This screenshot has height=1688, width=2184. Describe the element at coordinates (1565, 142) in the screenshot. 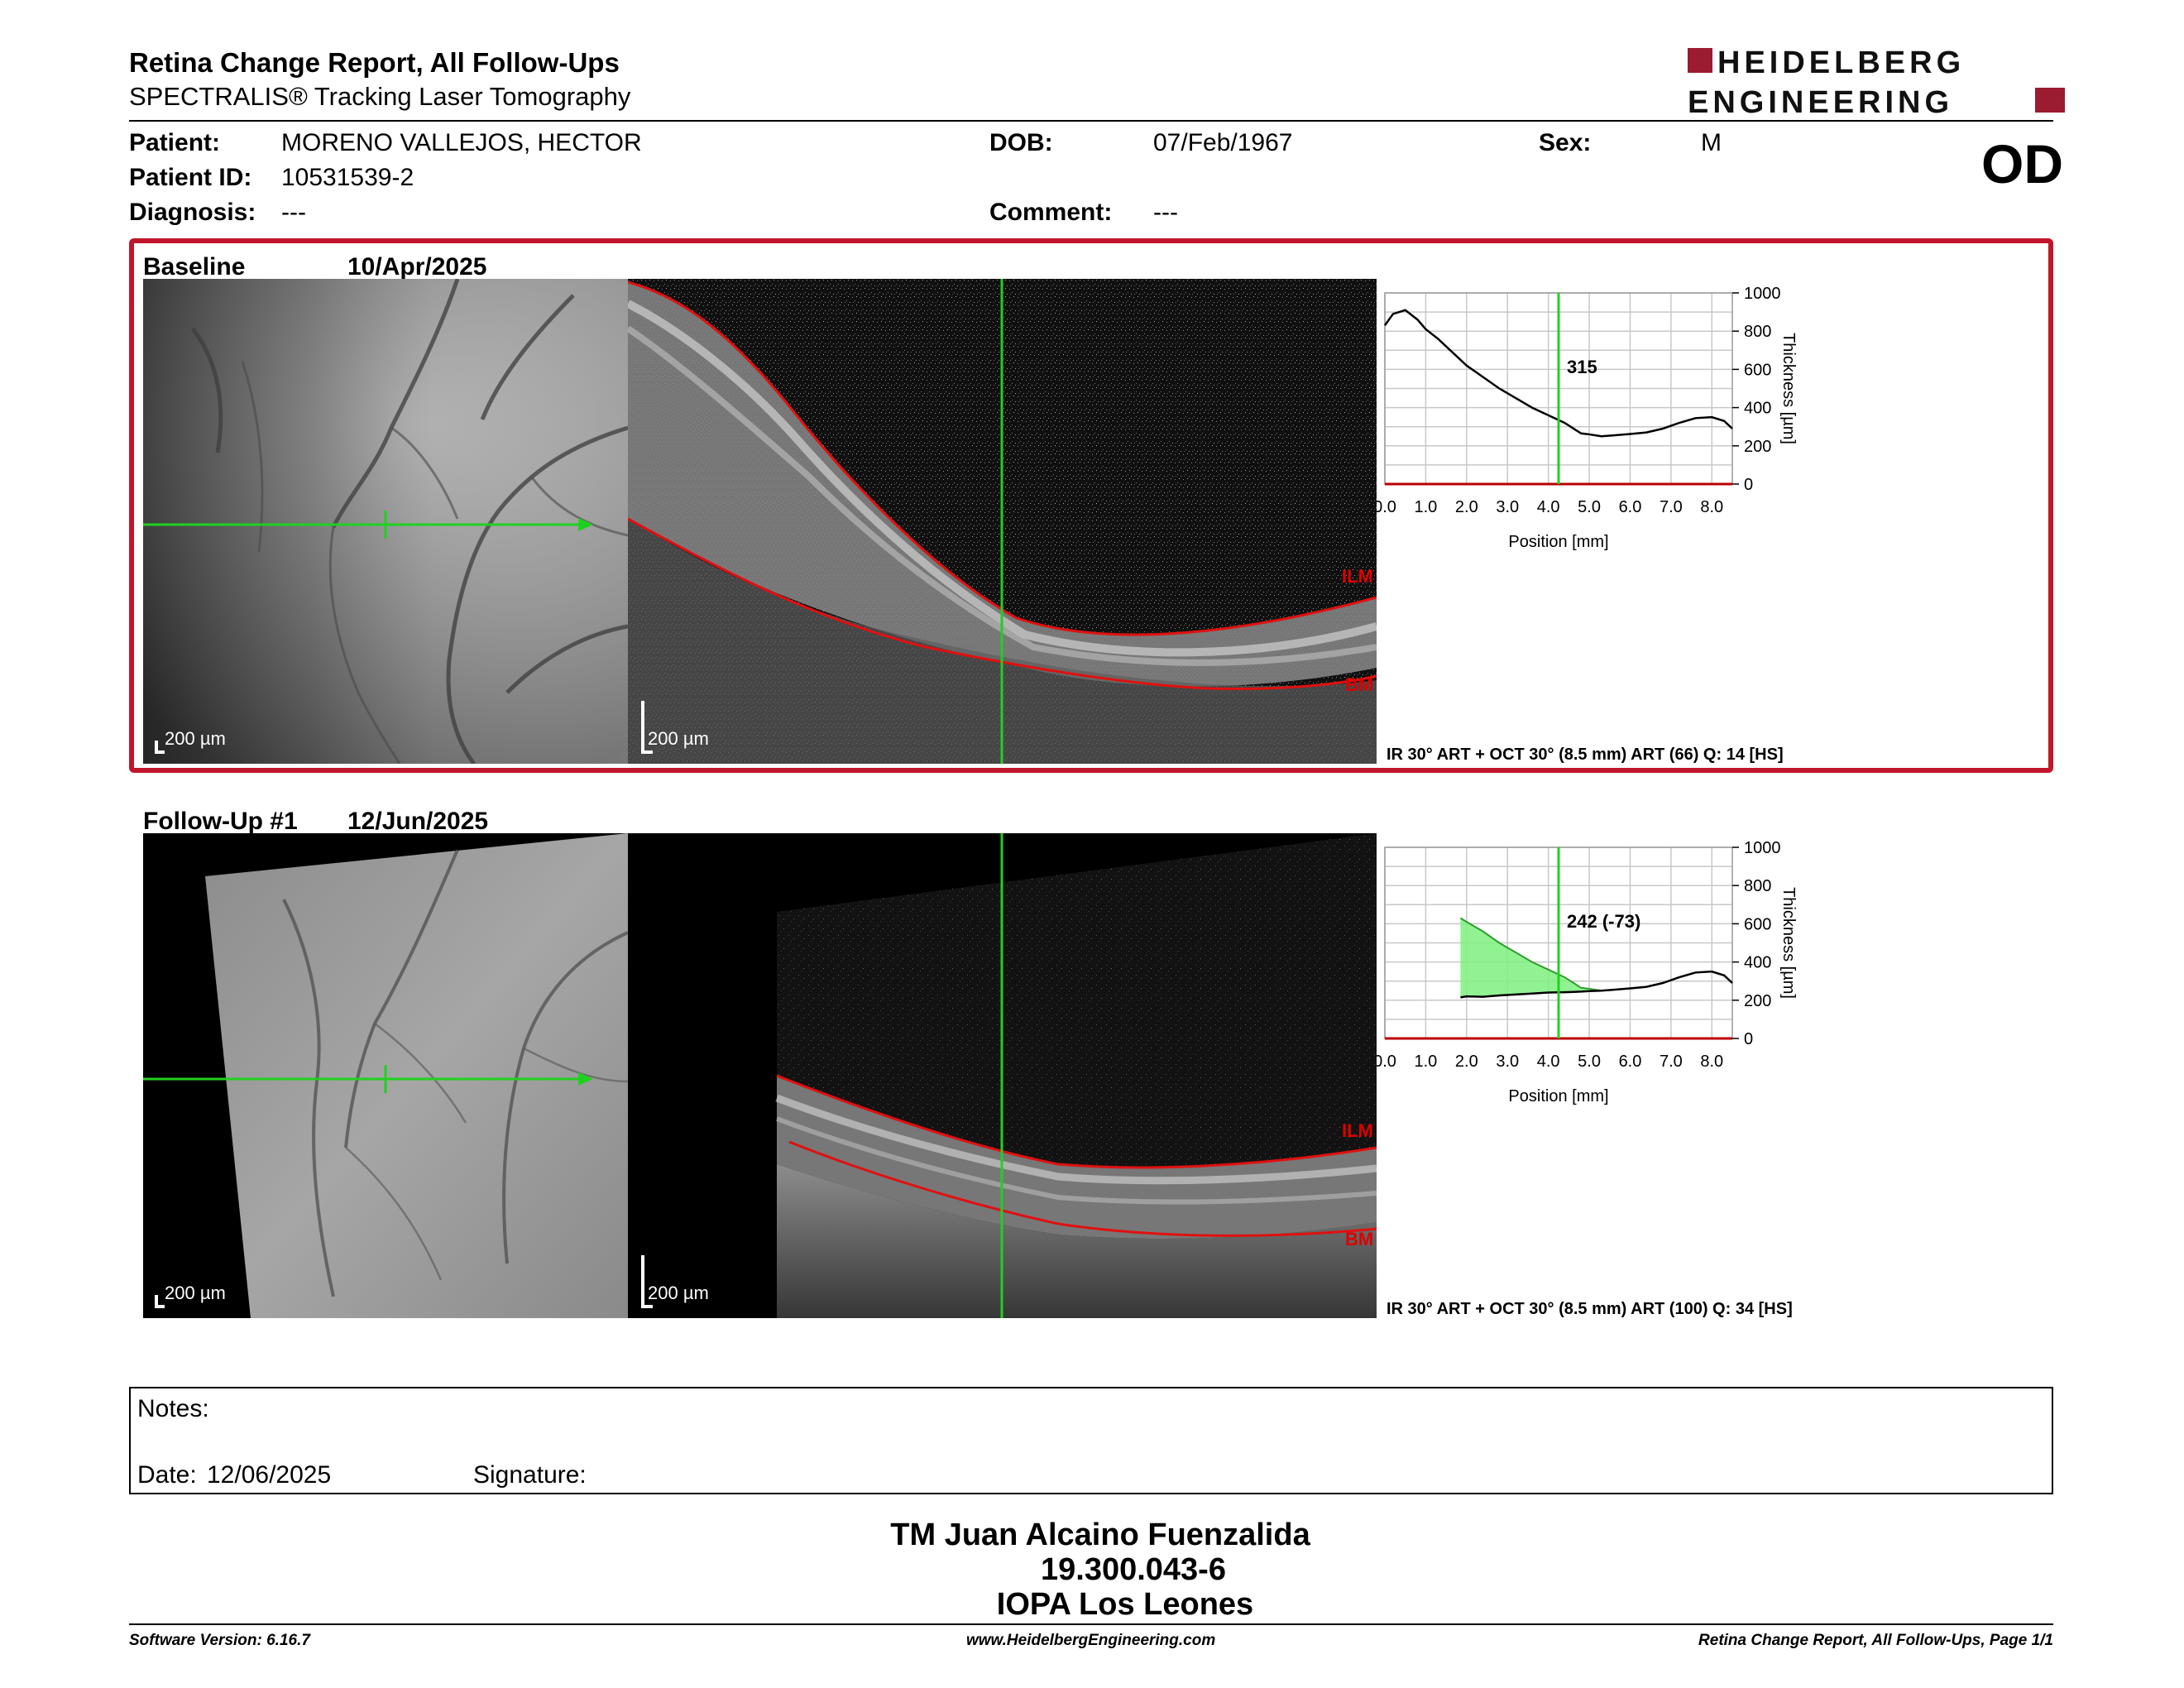

I see `sex-label: Sex:` at that location.